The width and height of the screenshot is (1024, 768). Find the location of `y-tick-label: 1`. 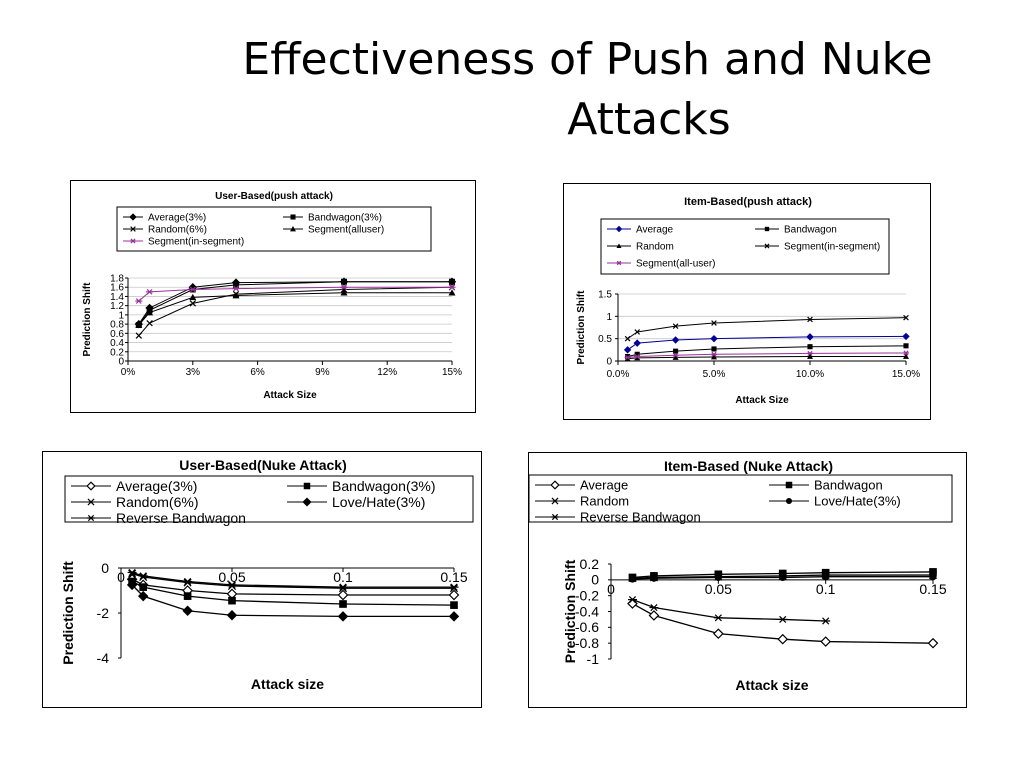

y-tick-label: 1 is located at coordinates (121, 315).